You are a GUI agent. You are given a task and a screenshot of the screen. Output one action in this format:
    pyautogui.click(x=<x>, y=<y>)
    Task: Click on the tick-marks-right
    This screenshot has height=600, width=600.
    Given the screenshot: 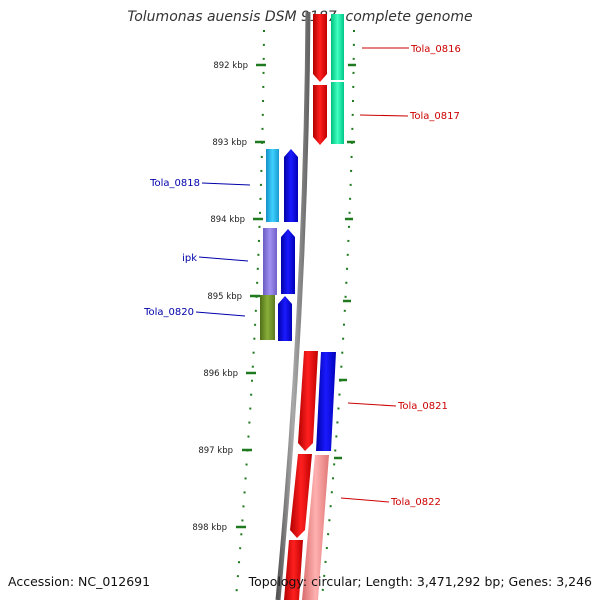 What is the action you would take?
    pyautogui.click(x=345, y=261)
    